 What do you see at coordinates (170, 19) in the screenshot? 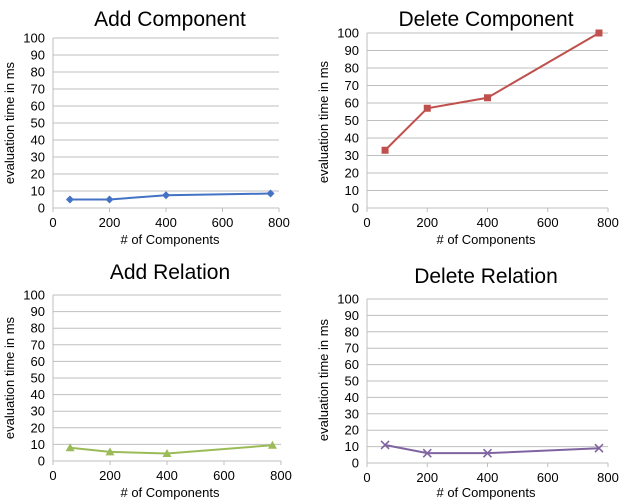
I see `chart-title: Add Component` at bounding box center [170, 19].